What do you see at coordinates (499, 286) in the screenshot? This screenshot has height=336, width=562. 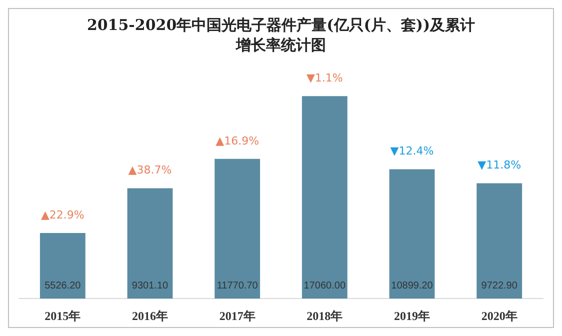 I see `data-label: 9722.90` at bounding box center [499, 286].